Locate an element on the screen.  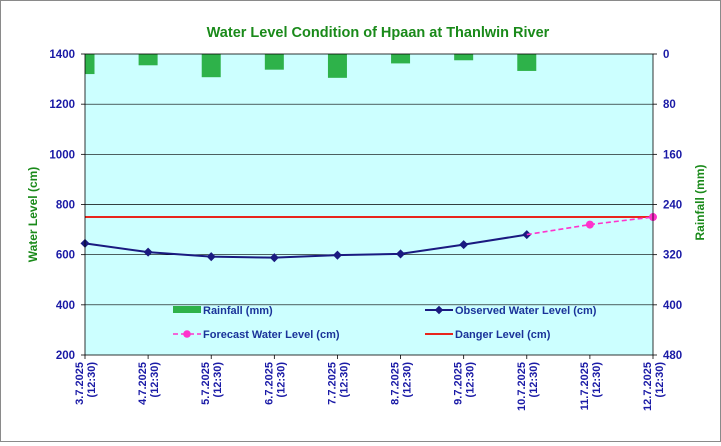
x-tick-label: 12.7.2025(12:30) is located at coordinates (654, 386).